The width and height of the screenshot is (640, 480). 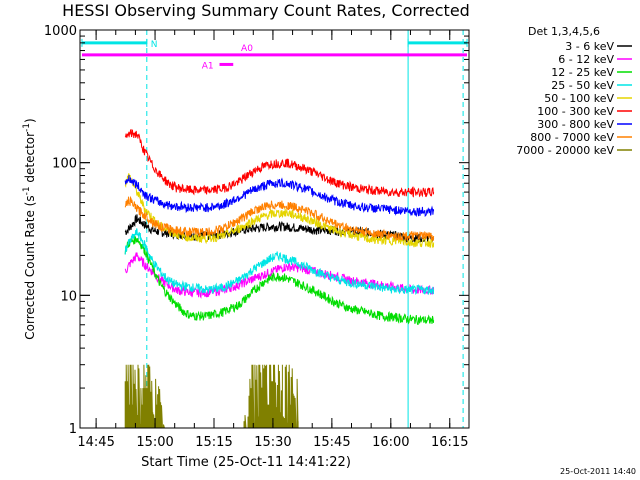 What do you see at coordinates (60, 31) in the screenshot?
I see `y-tick-label-3: 1000` at bounding box center [60, 31].